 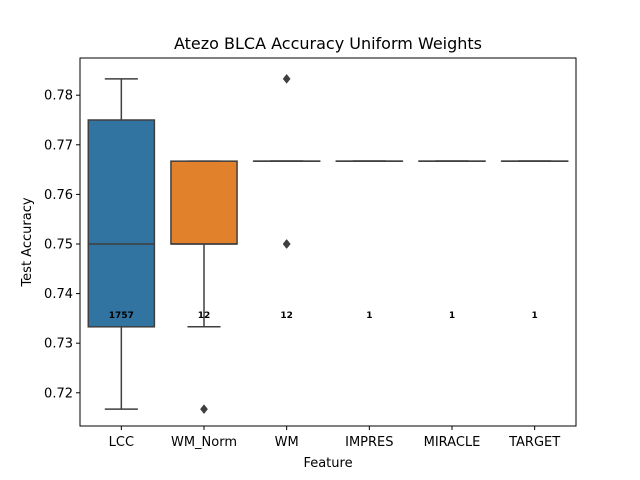 What do you see at coordinates (286, 197) in the screenshot?
I see `box-wm: 12` at bounding box center [286, 197].